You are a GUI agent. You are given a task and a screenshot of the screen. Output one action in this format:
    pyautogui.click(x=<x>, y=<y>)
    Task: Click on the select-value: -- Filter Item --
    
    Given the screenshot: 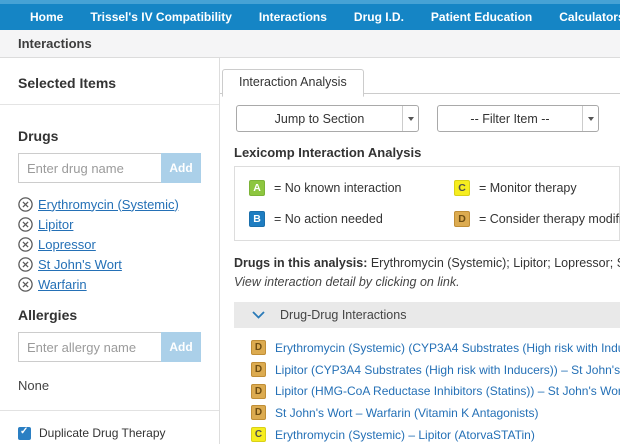 What is the action you would take?
    pyautogui.click(x=510, y=118)
    